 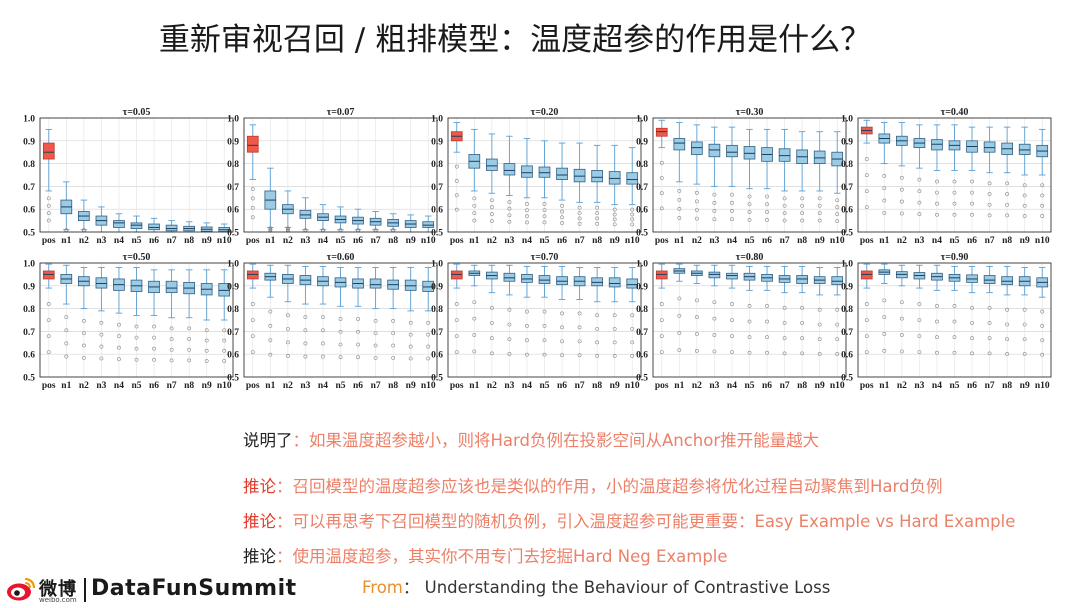 I want to click on panel-title: τ=0.80, so click(x=750, y=257).